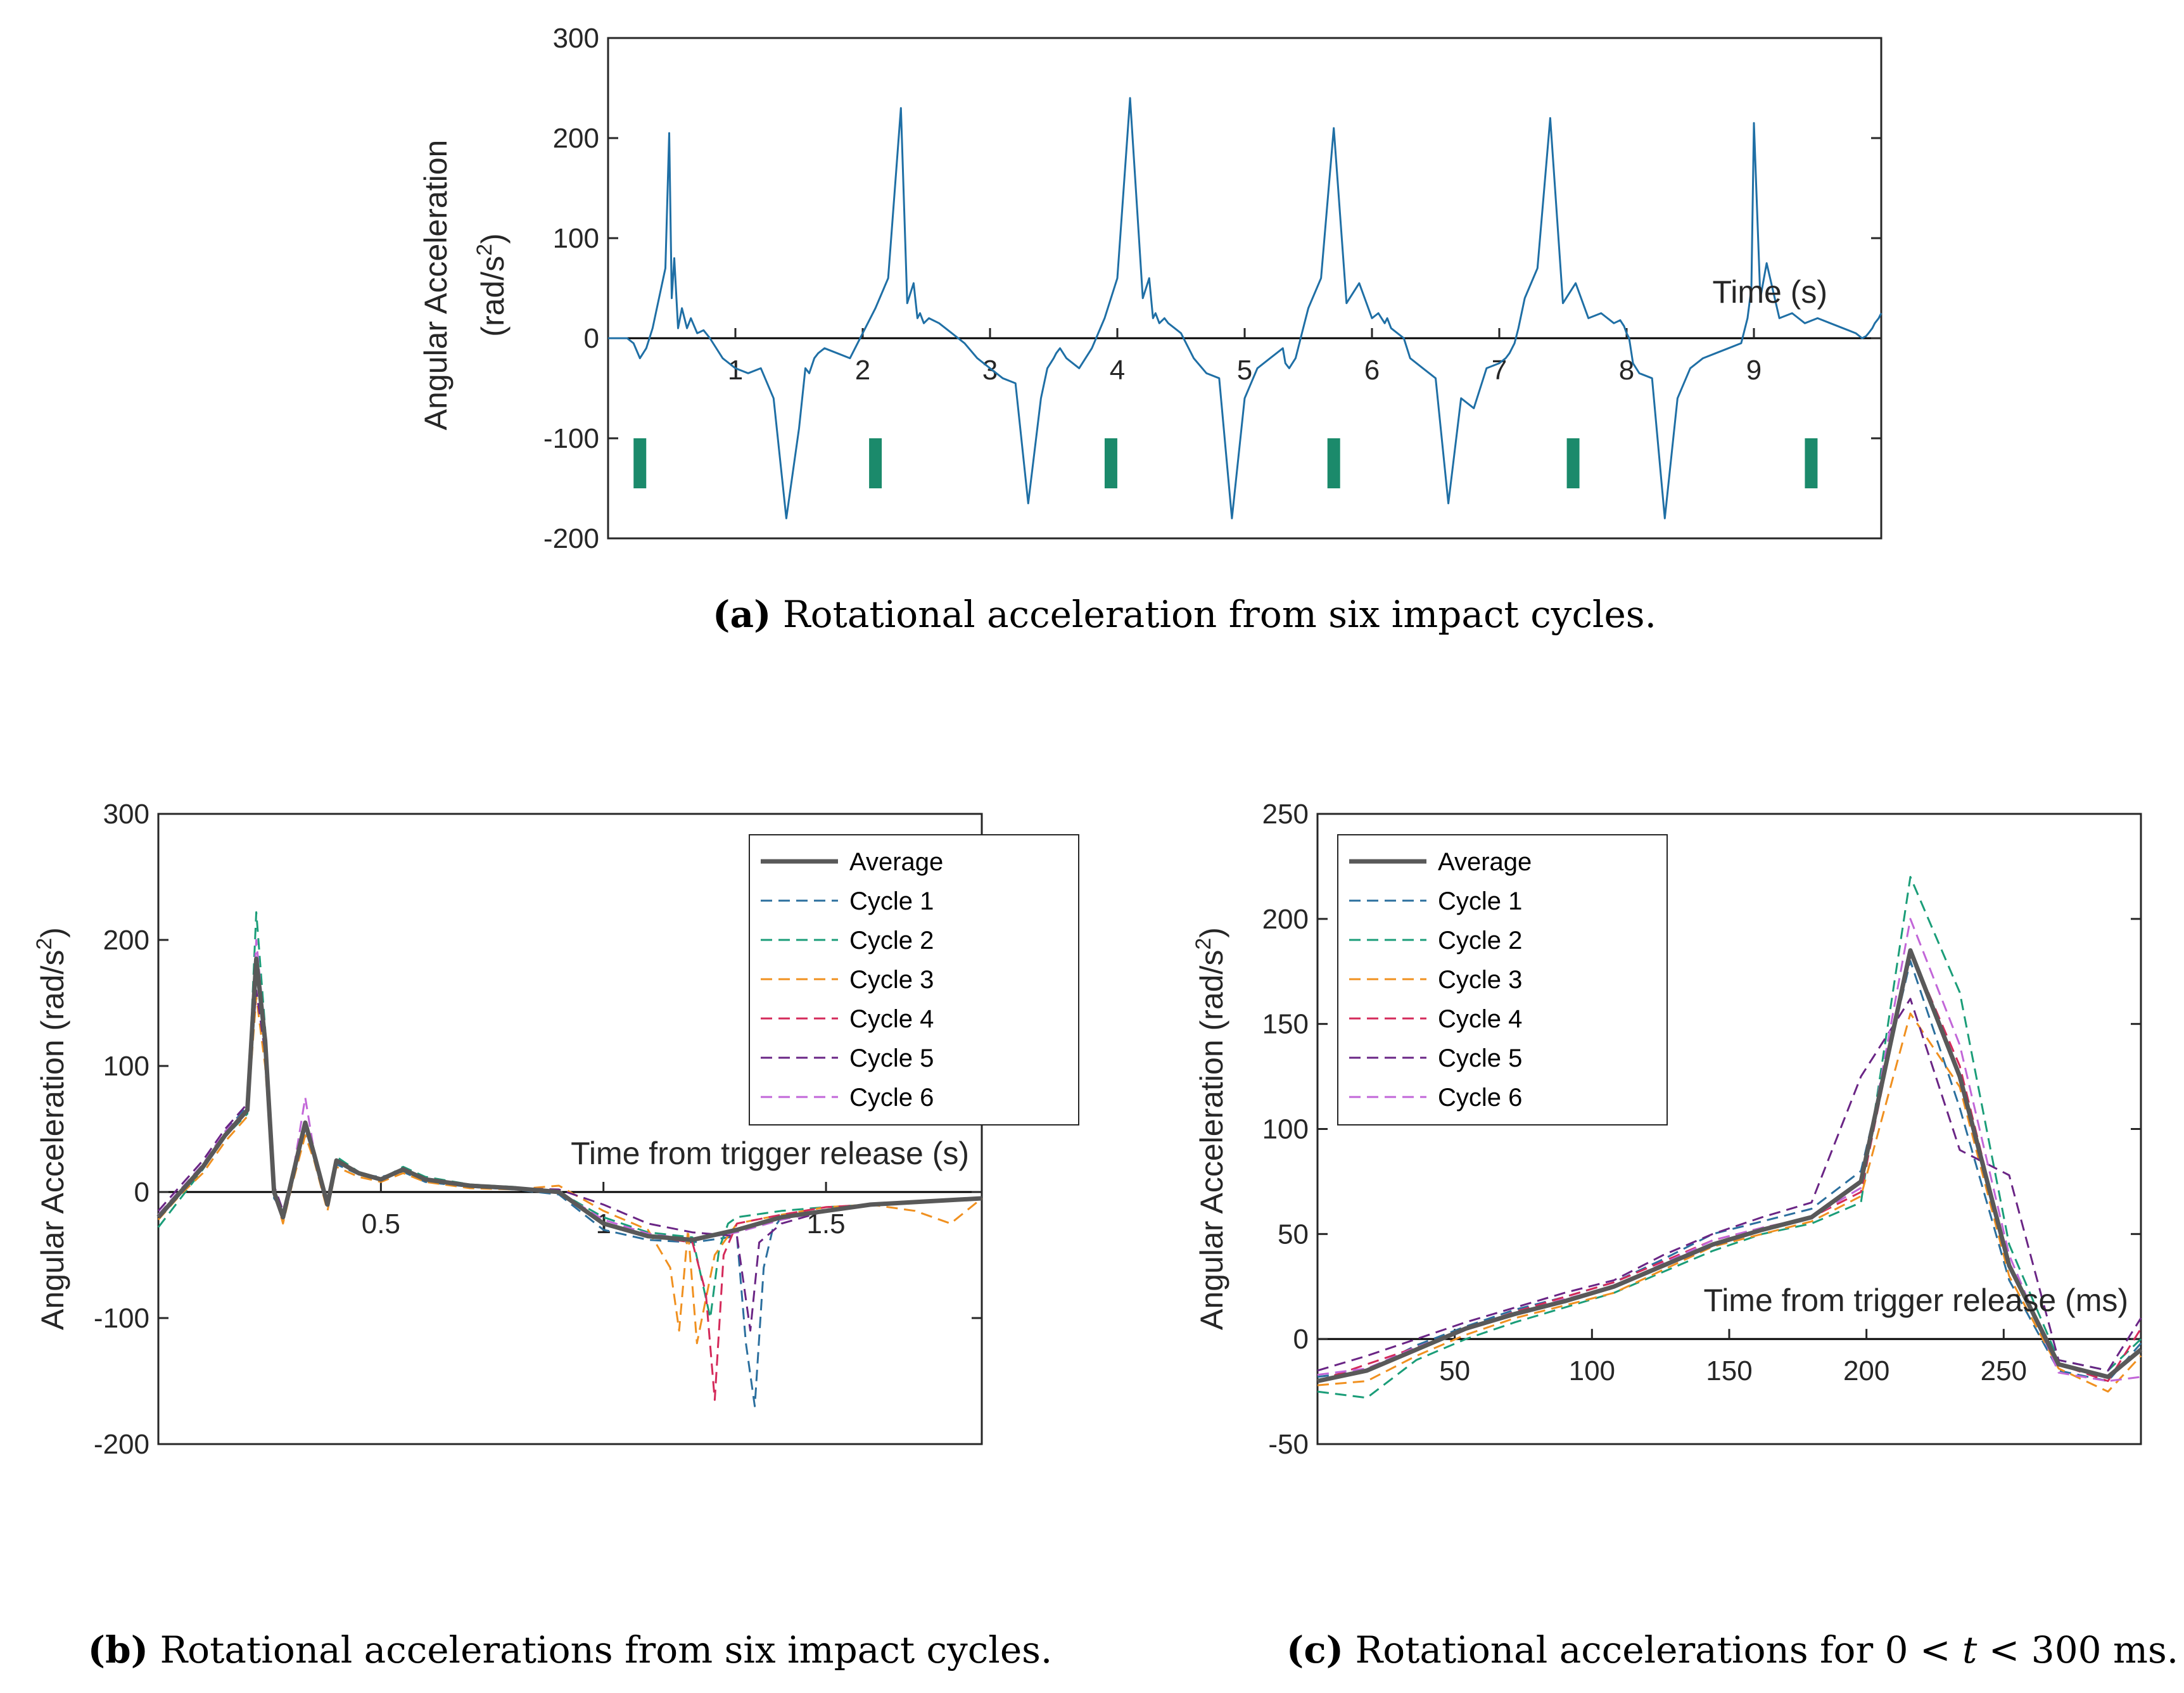  Describe the element at coordinates (891, 901) in the screenshot. I see `panel-b-legend-label: Cycle 1` at that location.